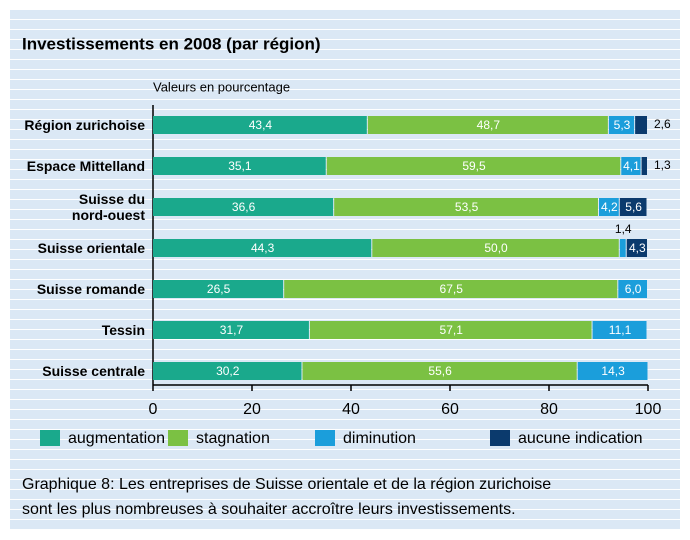 The image size is (690, 540). I want to click on value-label: 43,4, so click(261, 125).